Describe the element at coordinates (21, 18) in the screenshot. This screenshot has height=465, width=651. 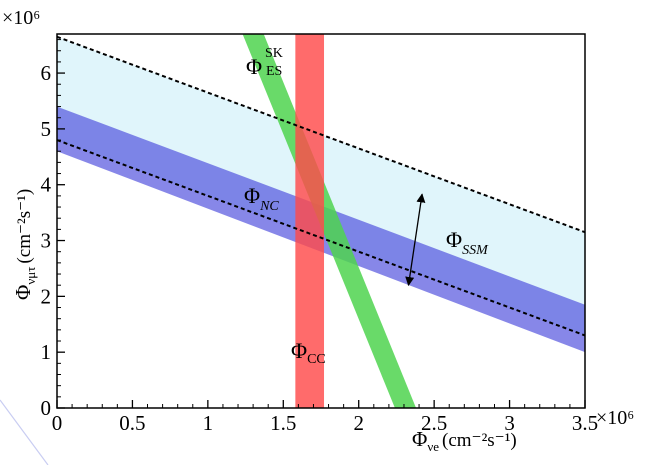
I see `y-multiplier: ×10⁶` at that location.